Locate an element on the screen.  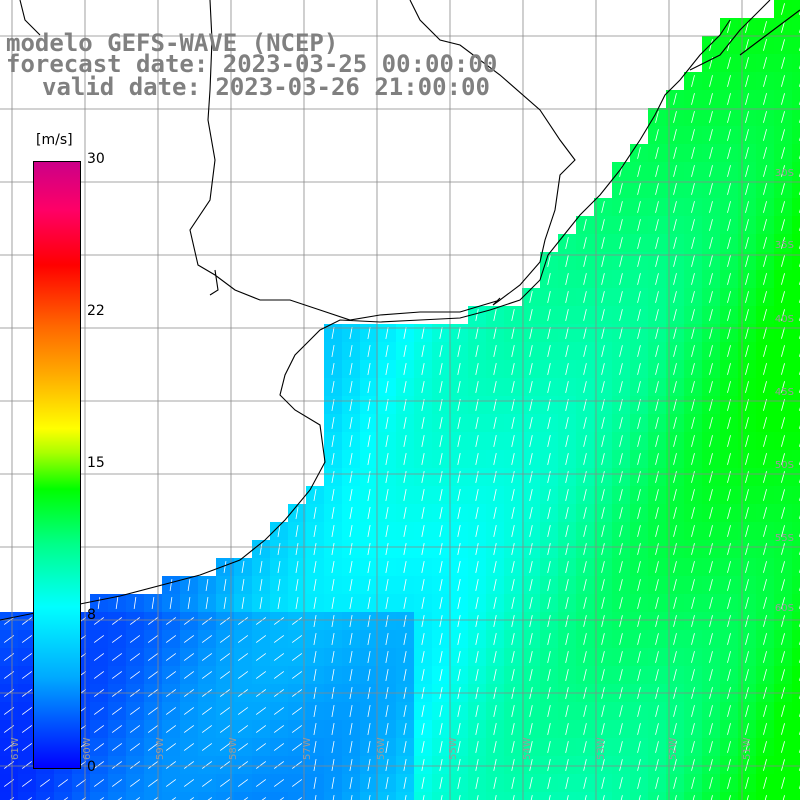
lon-label: 51W is located at coordinates (747, 748).